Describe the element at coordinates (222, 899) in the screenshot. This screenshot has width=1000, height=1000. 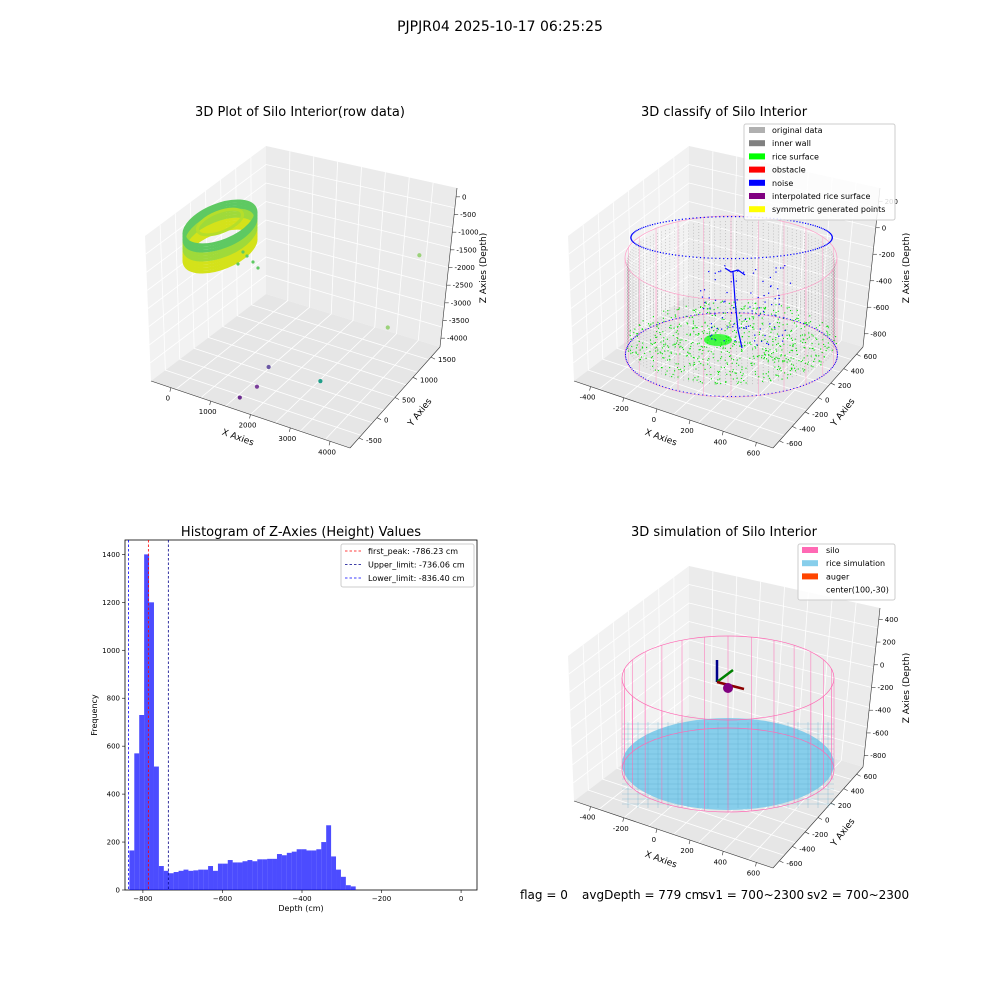
I see `hist-x-tick-label: −600` at that location.